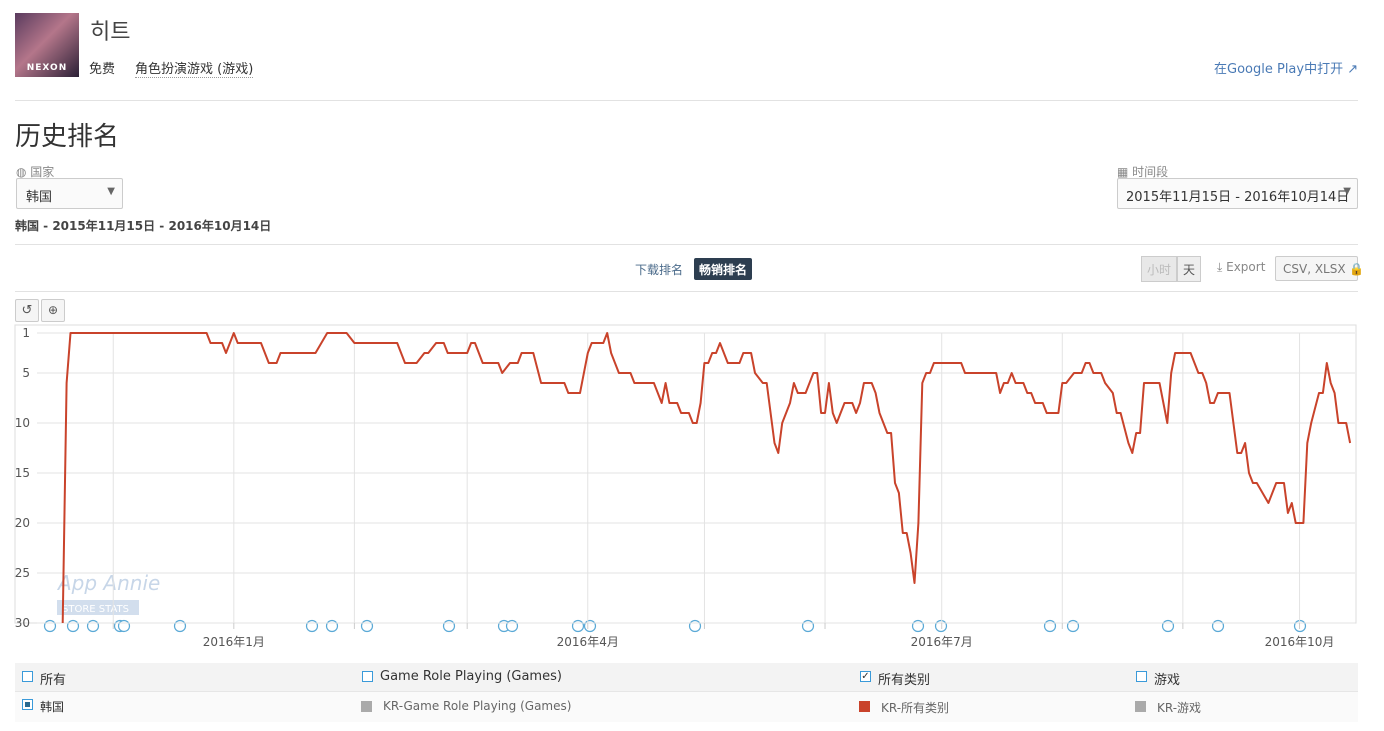 The height and width of the screenshot is (731, 1384). I want to click on radio-dot, so click(27, 704).